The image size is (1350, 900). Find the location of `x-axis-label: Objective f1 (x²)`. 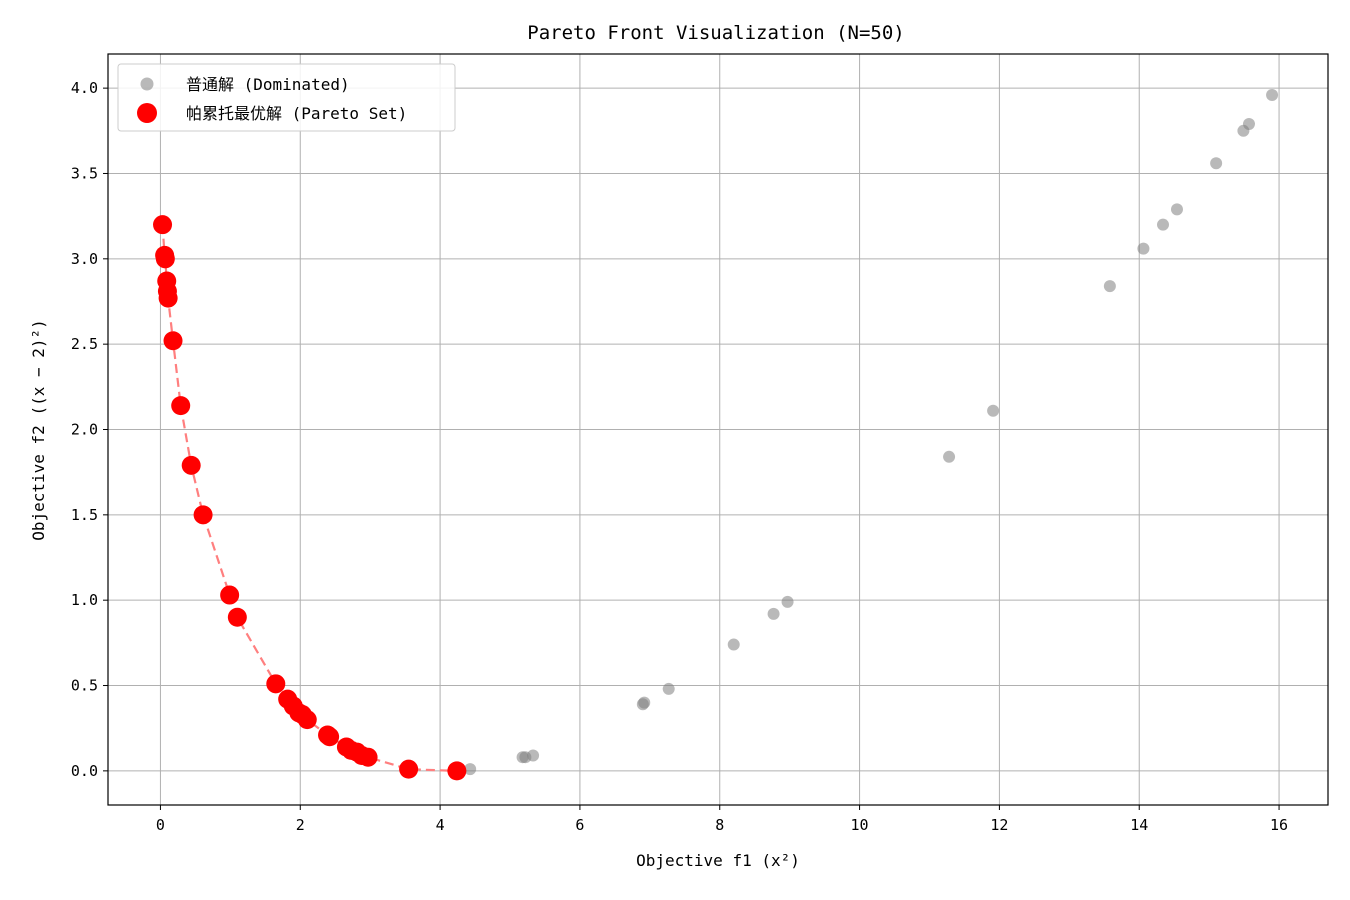

x-axis-label: Objective f1 (x²) is located at coordinates (718, 860).